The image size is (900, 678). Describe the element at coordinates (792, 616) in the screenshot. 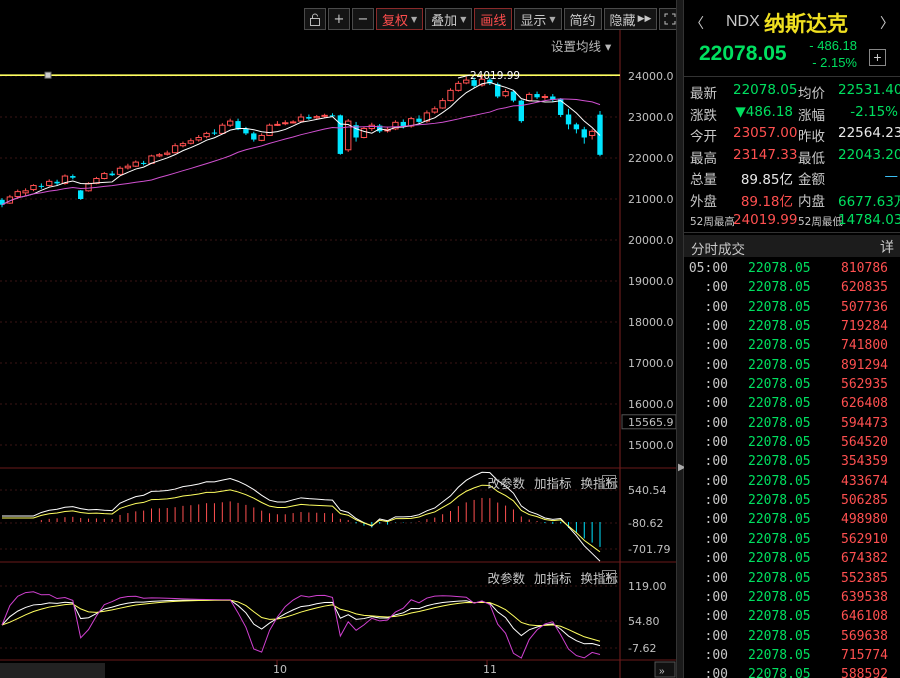

I see `tick-row: :00 22078.05 646108` at that location.